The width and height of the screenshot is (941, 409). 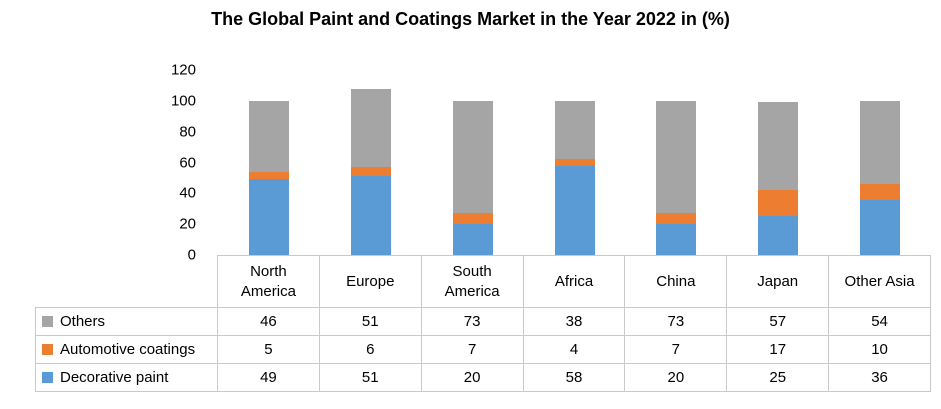 What do you see at coordinates (778, 281) in the screenshot?
I see `category-header-japan: Japan` at bounding box center [778, 281].